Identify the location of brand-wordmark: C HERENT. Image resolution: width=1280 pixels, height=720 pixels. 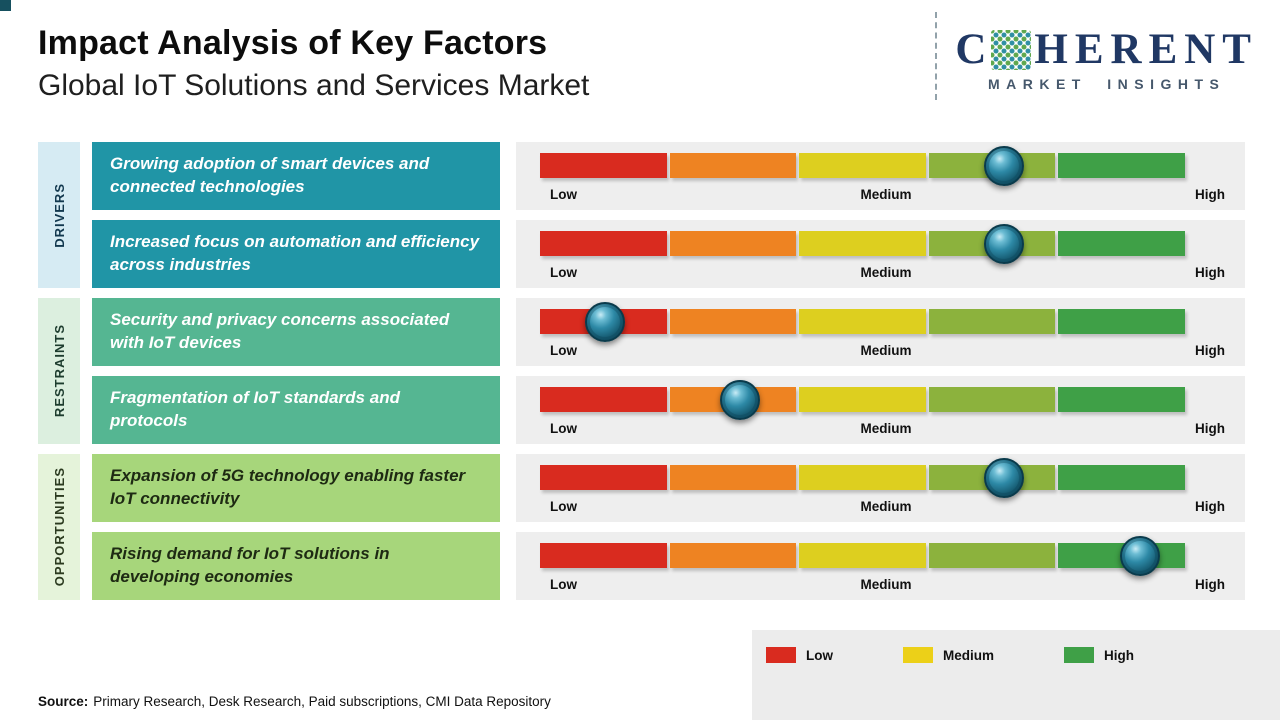
(1106, 49).